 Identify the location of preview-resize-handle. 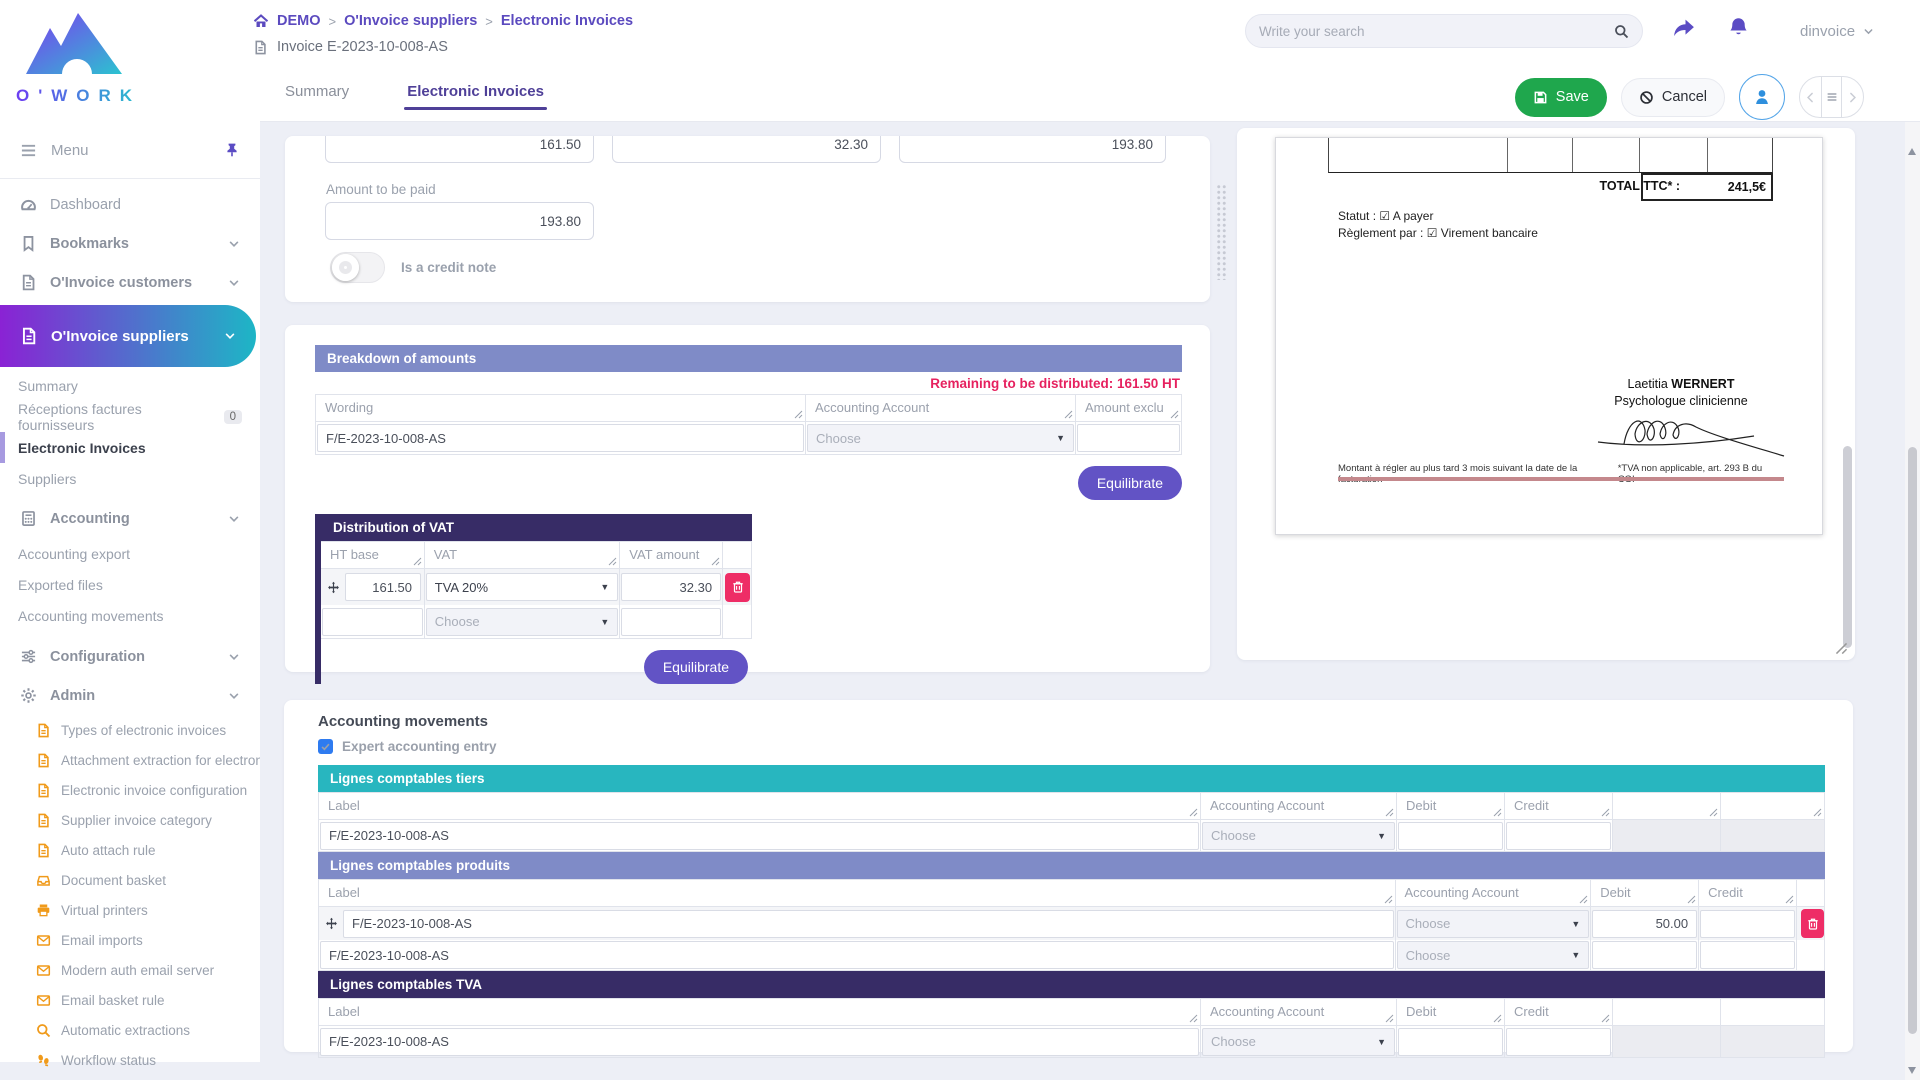
(1841, 648).